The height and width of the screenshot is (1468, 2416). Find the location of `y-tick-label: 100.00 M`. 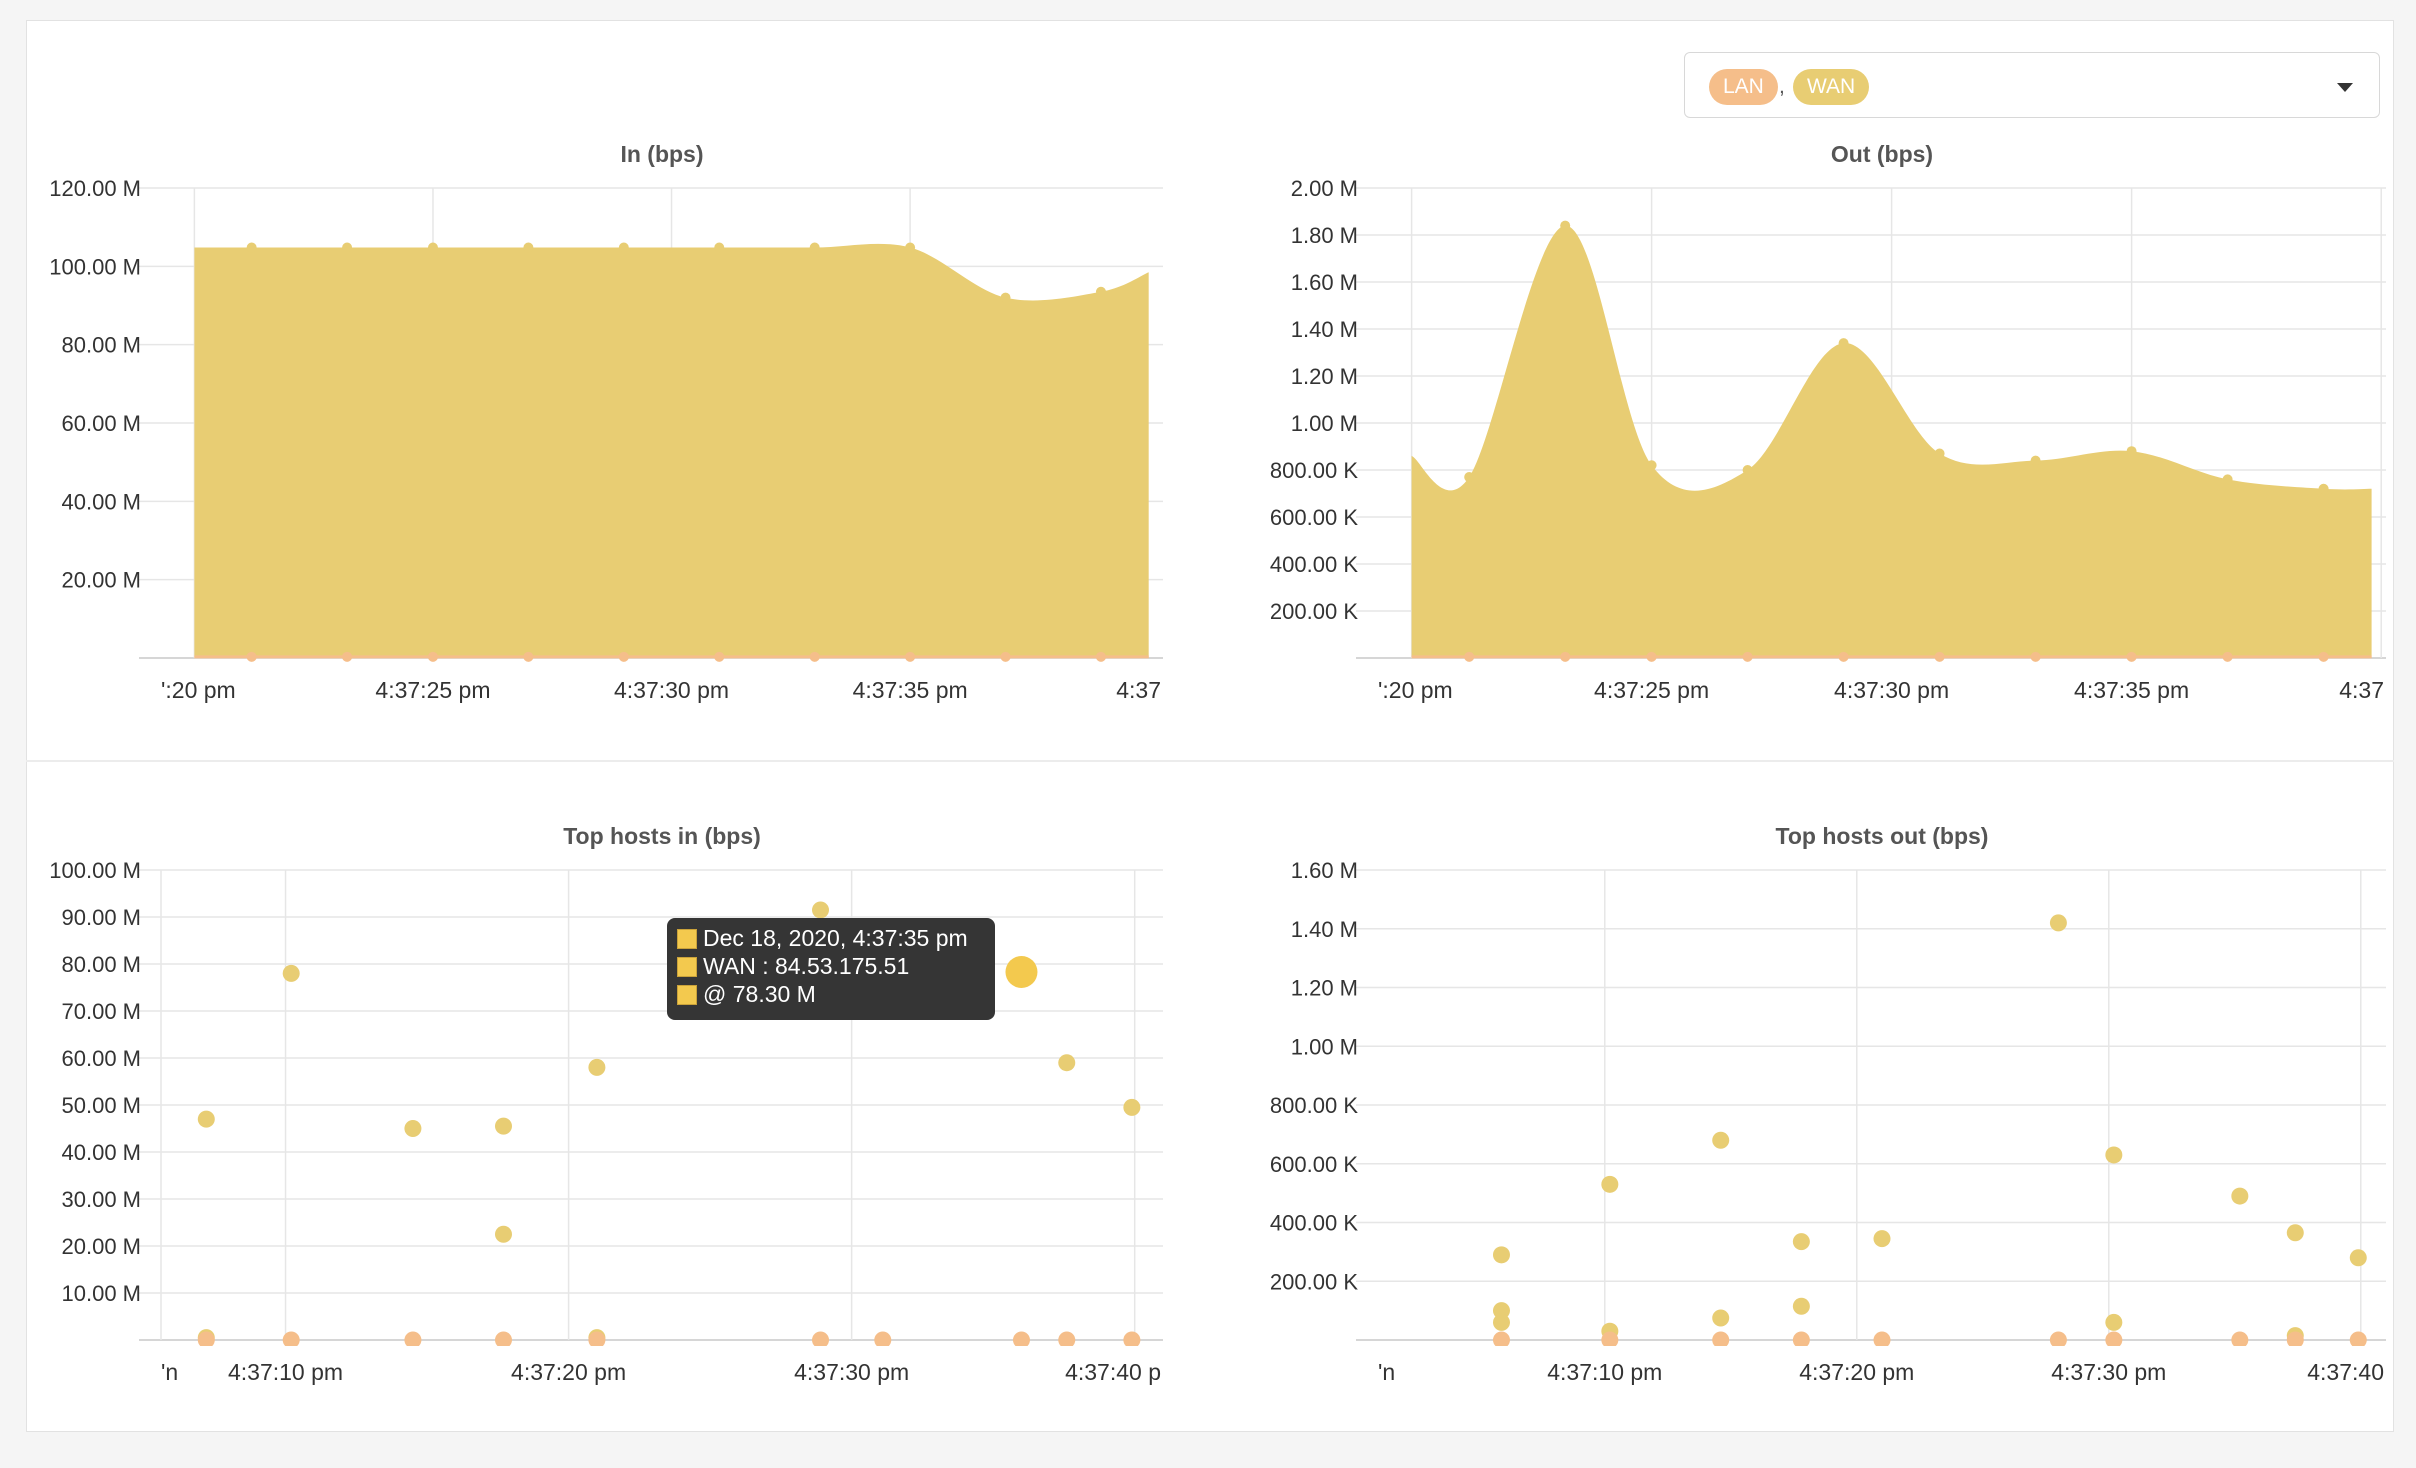

y-tick-label: 100.00 M is located at coordinates (95, 870).